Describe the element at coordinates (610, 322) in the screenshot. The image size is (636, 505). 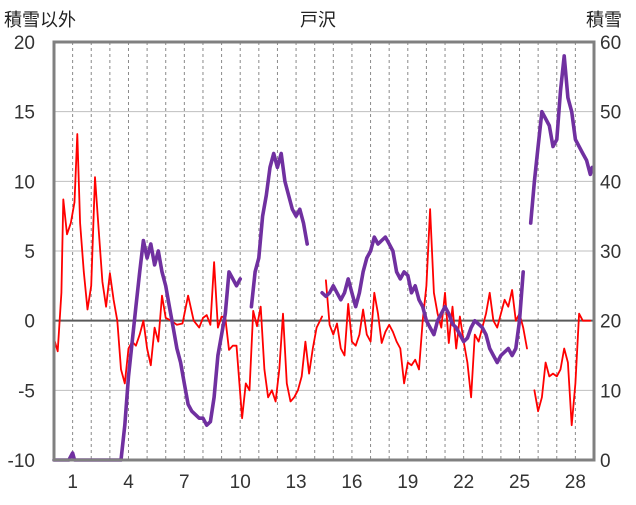
I see `right-tick-label: 20` at that location.